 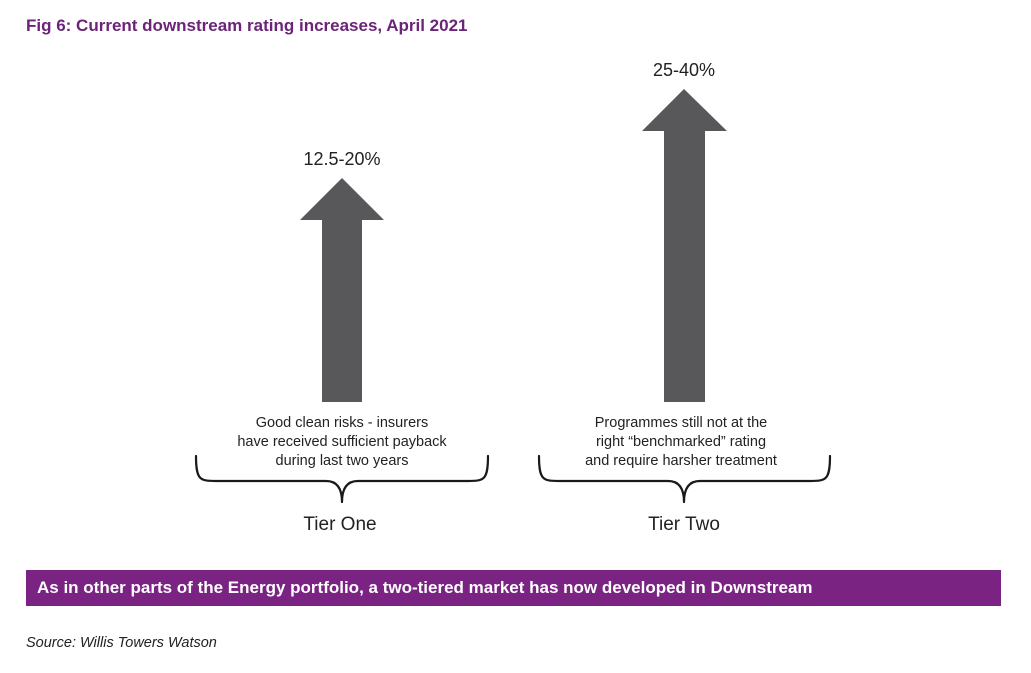 I want to click on source-note: Source: Willis Towers Watson, so click(x=121, y=643).